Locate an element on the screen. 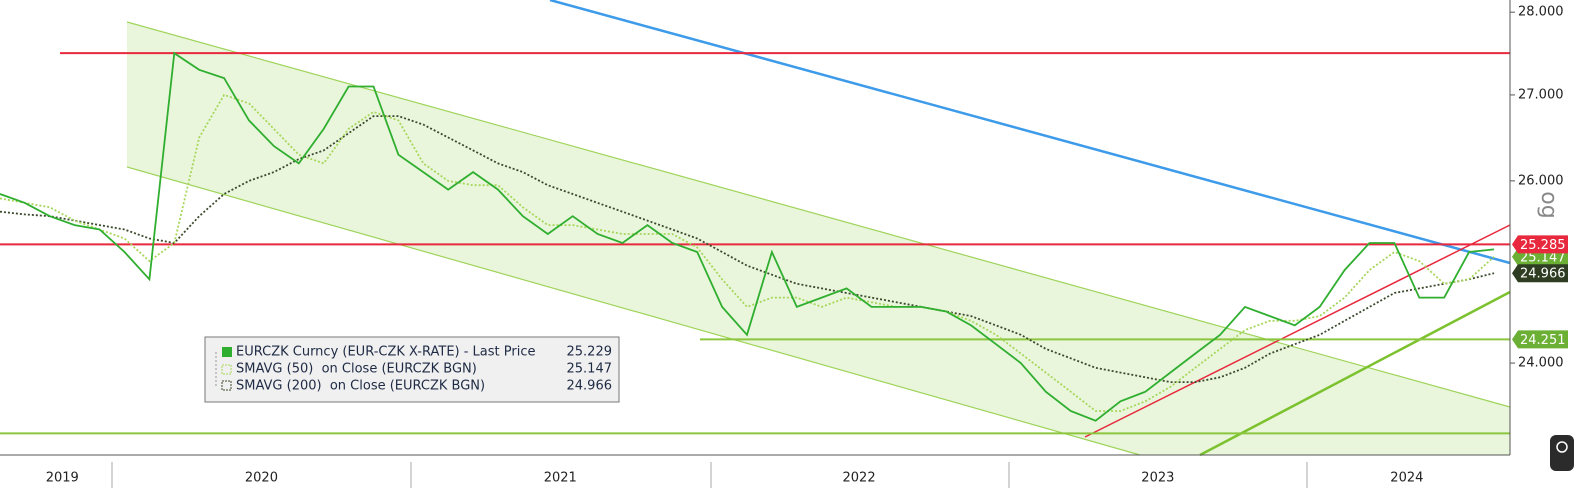 Image resolution: width=1574 pixels, height=488 pixels. legend-value: 25.147 is located at coordinates (590, 369).